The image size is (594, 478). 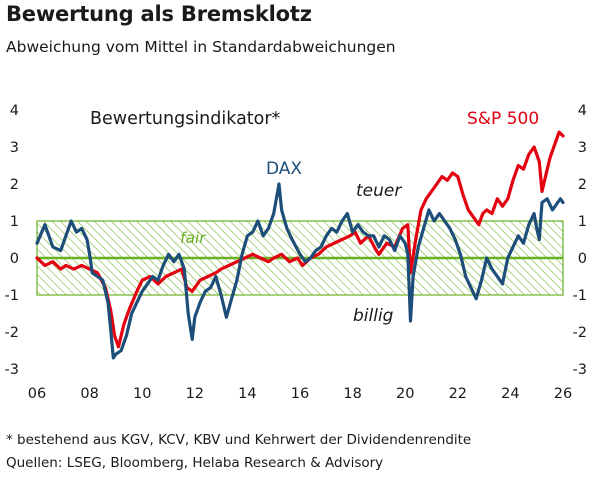 I want to click on x-tick-label: 10, so click(x=142, y=394).